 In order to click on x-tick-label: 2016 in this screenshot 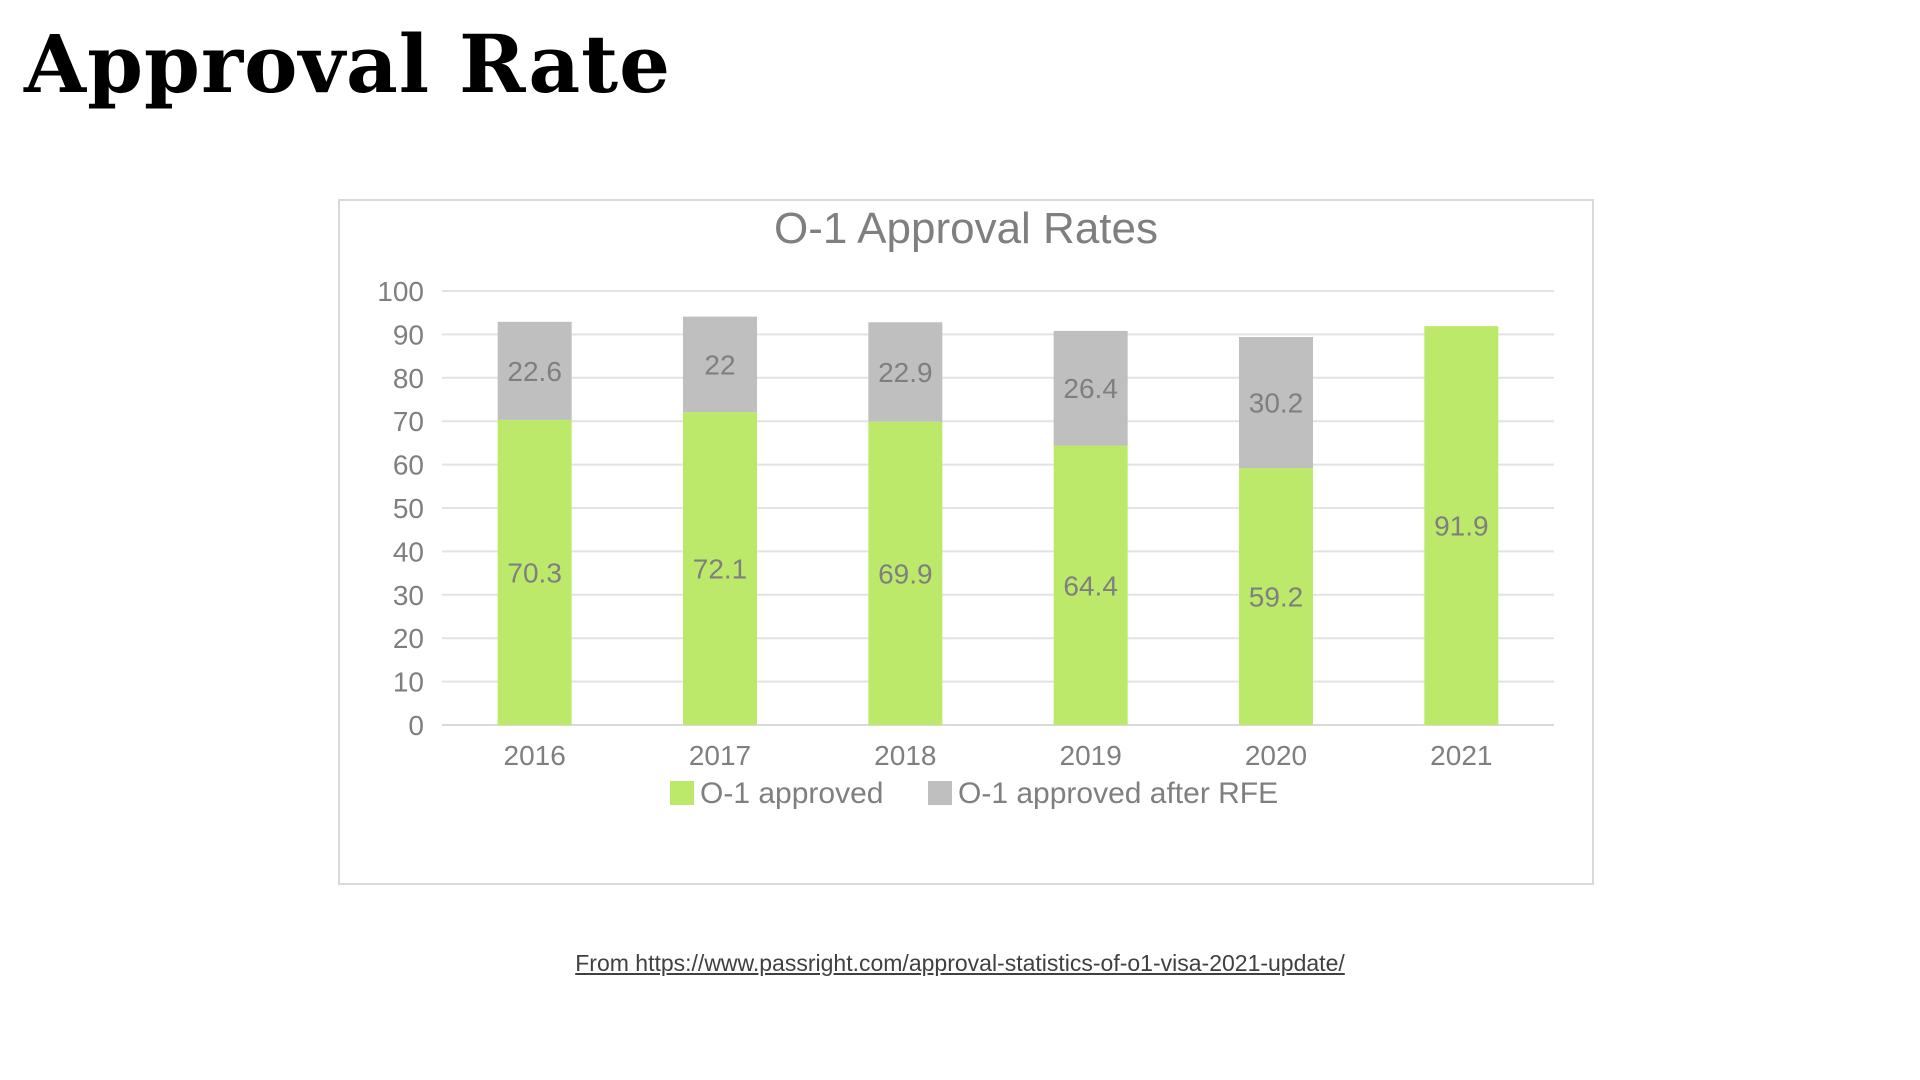, I will do `click(535, 755)`.